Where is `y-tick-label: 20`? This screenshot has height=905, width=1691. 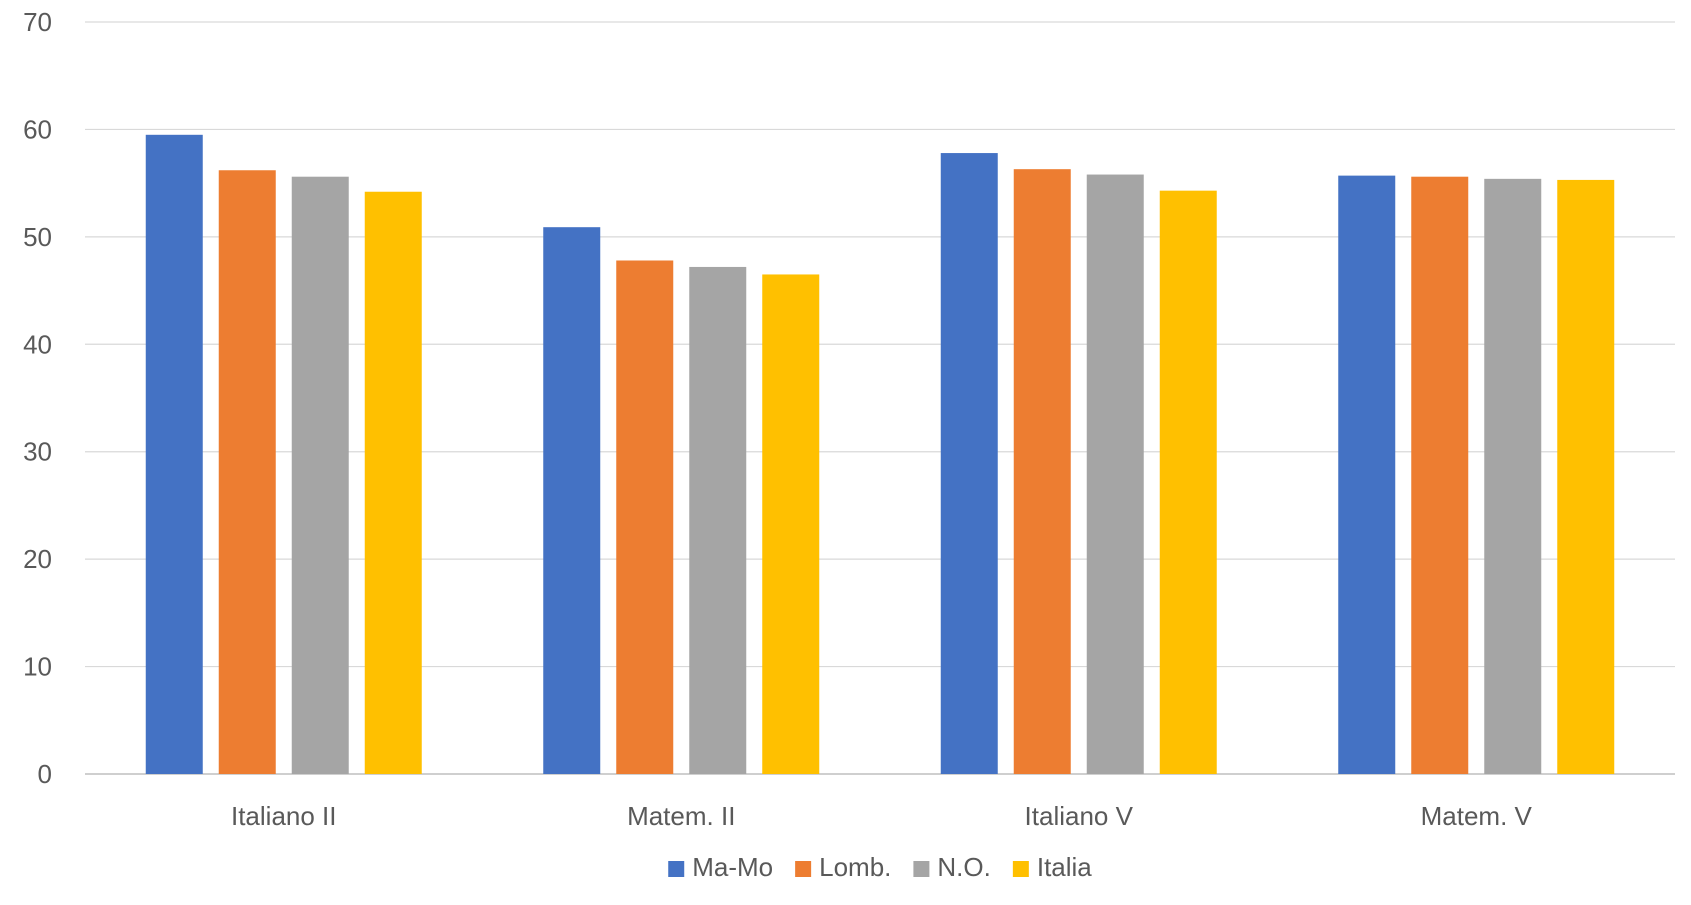 y-tick-label: 20 is located at coordinates (37, 559).